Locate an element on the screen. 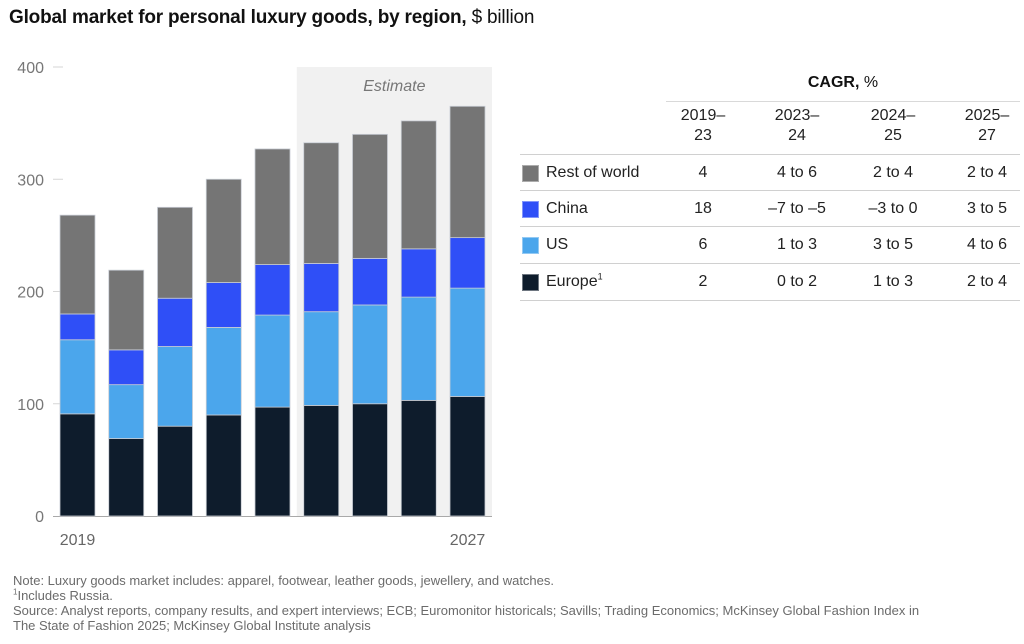 The width and height of the screenshot is (1024, 644). column-header-line1: 2024– is located at coordinates (893, 115).